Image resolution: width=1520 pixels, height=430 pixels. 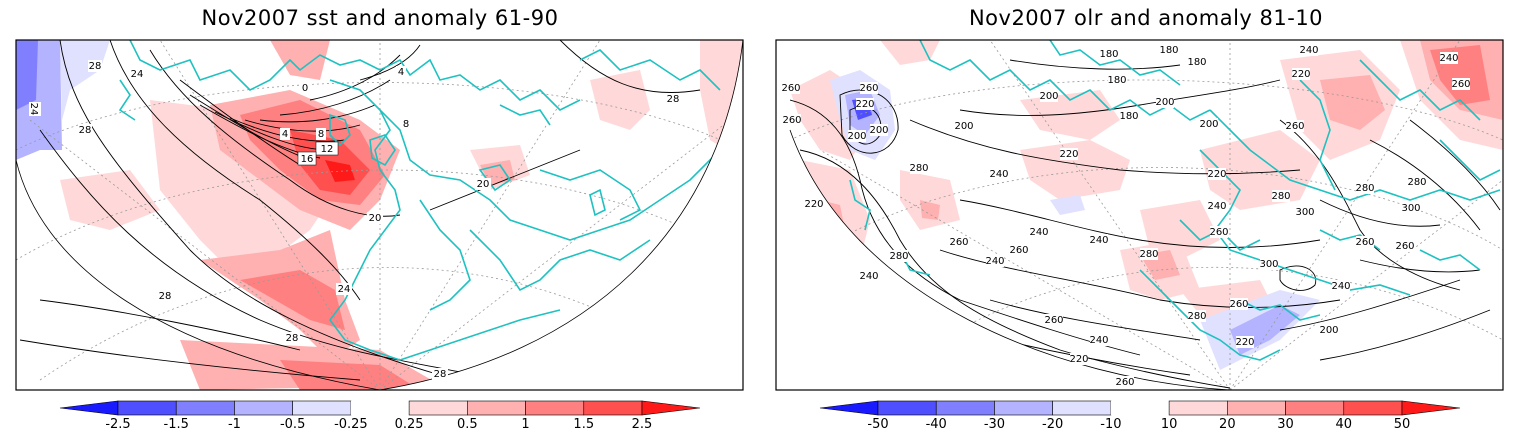 I want to click on colorbar-label: -1, so click(x=234, y=423).